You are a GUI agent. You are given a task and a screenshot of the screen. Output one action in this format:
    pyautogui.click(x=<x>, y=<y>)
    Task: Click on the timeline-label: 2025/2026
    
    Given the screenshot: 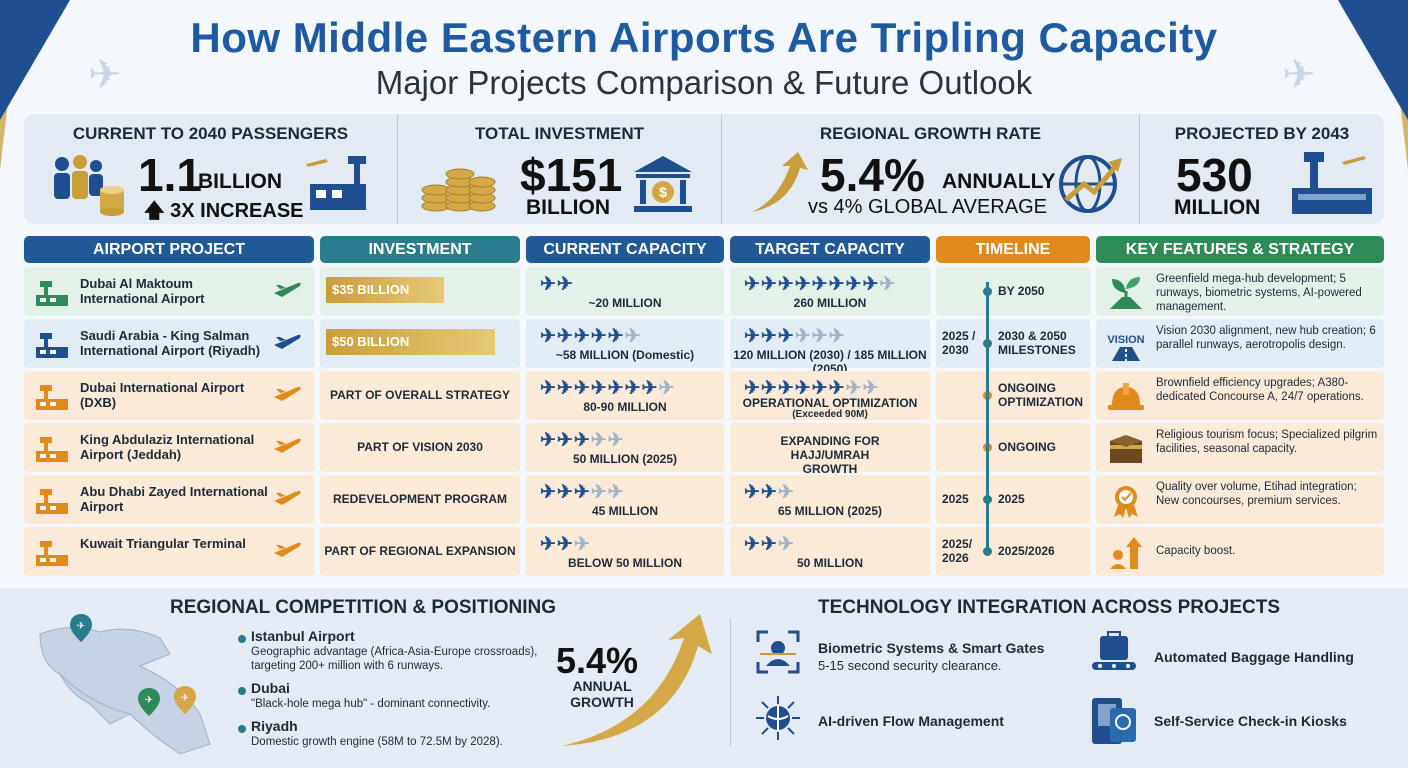 What is the action you would take?
    pyautogui.click(x=1026, y=551)
    